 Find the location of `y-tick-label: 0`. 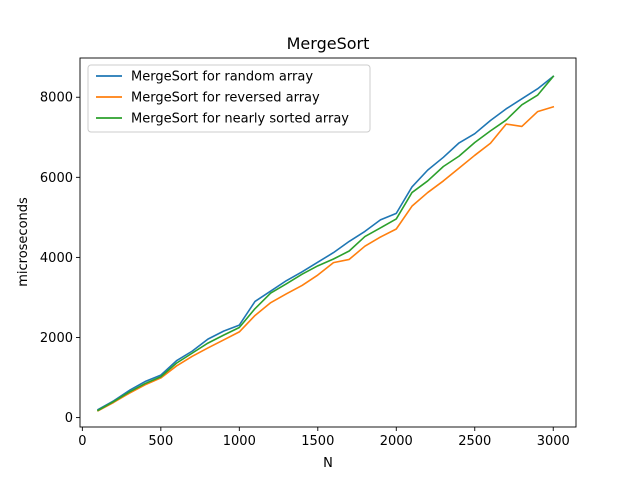

y-tick-label: 0 is located at coordinates (69, 418).